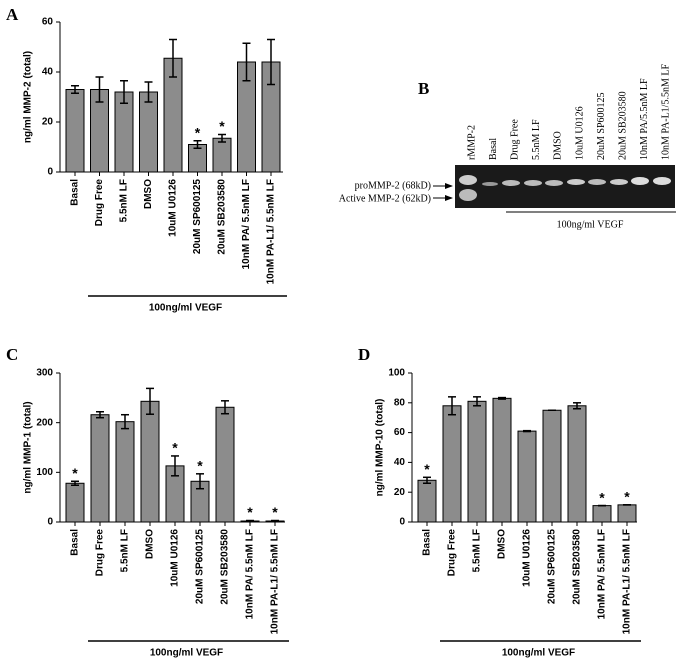 Image resolution: width=682 pixels, height=670 pixels. Describe the element at coordinates (565, 186) in the screenshot. I see `gel-image` at that location.